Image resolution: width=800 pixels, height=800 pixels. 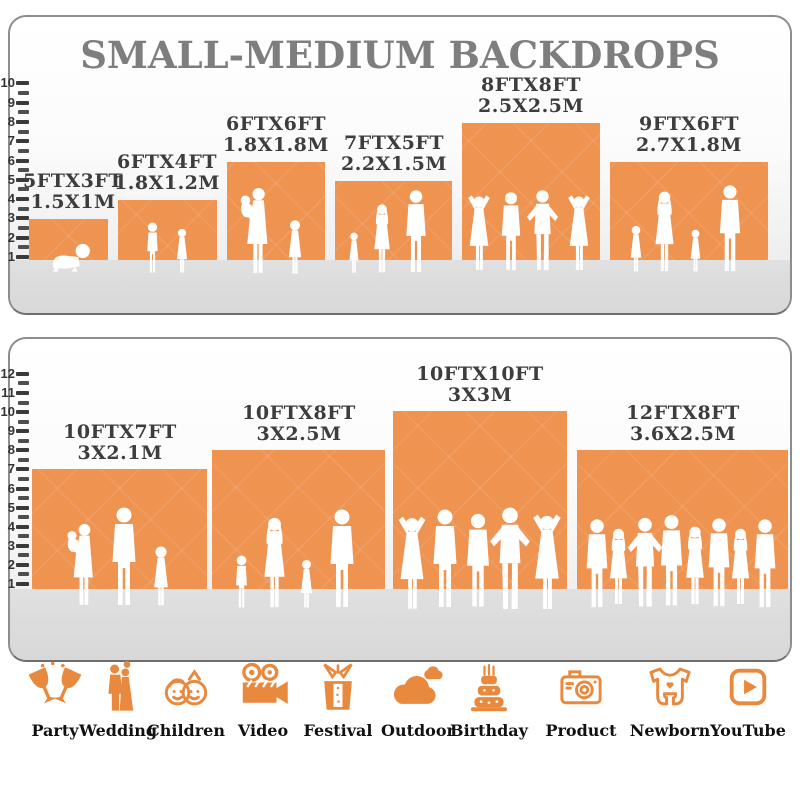 What do you see at coordinates (167, 172) in the screenshot?
I see `backdrop-label: 6FTX4FT 1.8X1.2M` at bounding box center [167, 172].